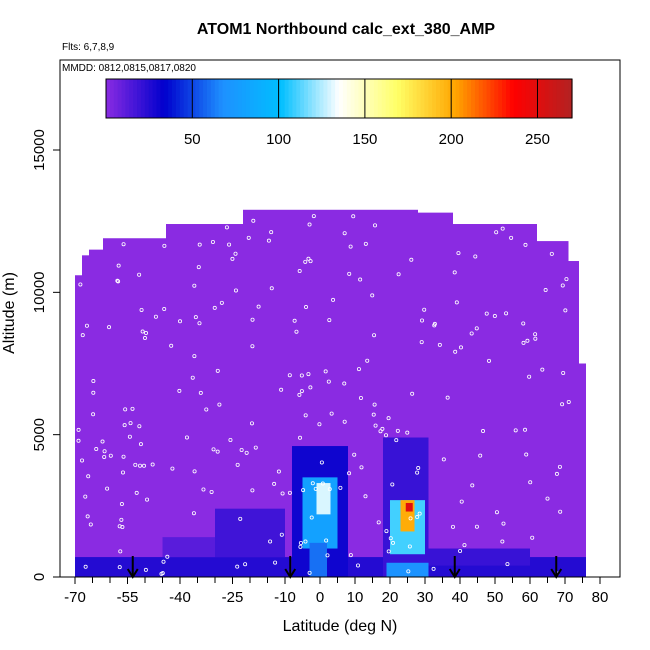 This screenshot has width=650, height=650. I want to click on x-tick-label: 0, so click(320, 597).